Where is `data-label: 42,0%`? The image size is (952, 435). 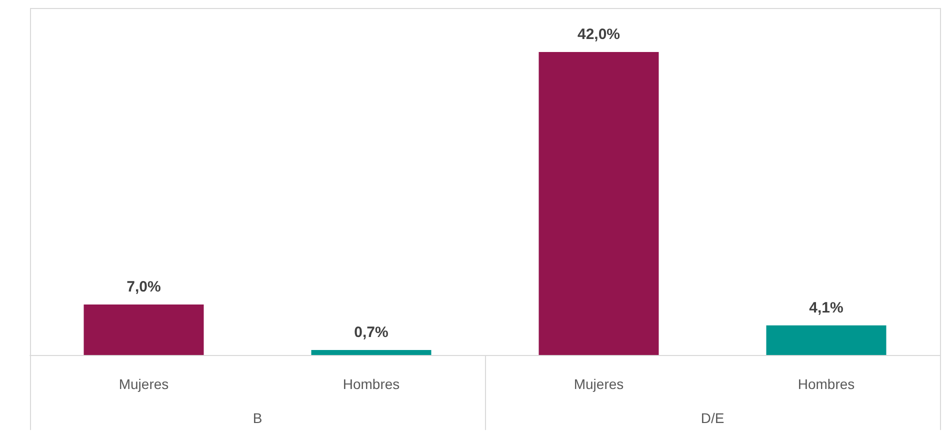
data-label: 42,0% is located at coordinates (598, 34).